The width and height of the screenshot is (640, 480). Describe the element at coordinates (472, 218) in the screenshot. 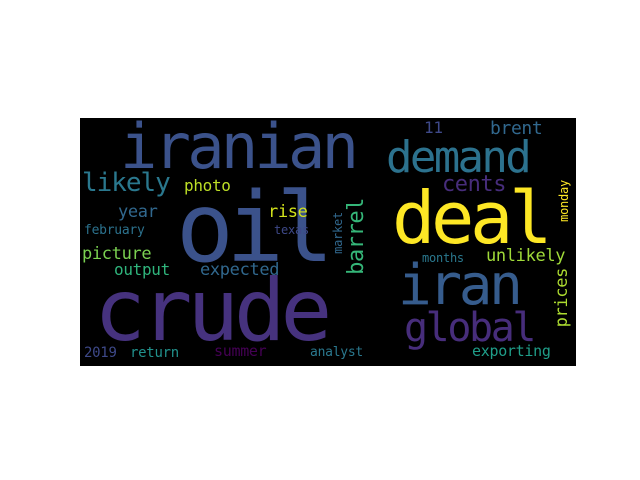

I see `word-deal: deal` at that location.